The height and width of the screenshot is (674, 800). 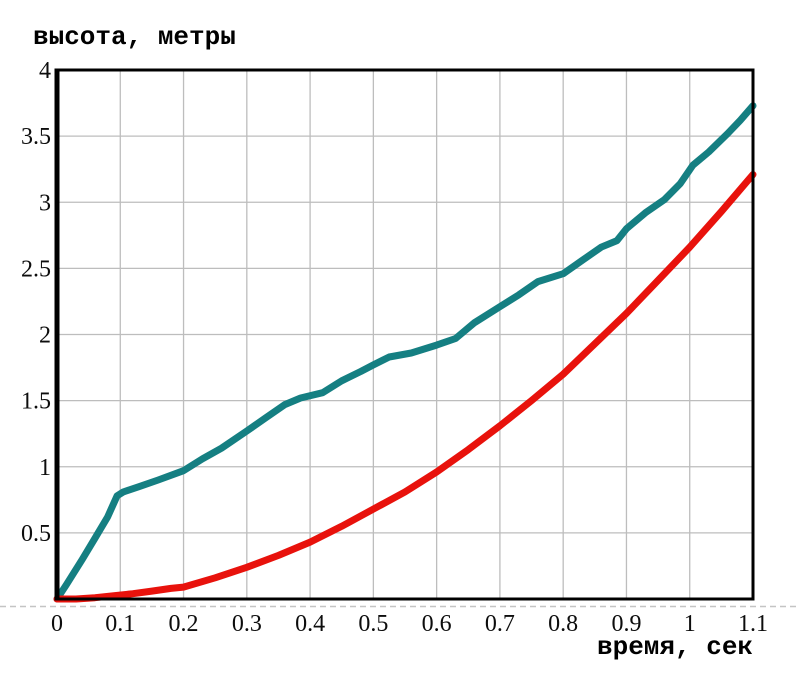 What do you see at coordinates (45, 71) in the screenshot?
I see `y-tick-label: 4` at bounding box center [45, 71].